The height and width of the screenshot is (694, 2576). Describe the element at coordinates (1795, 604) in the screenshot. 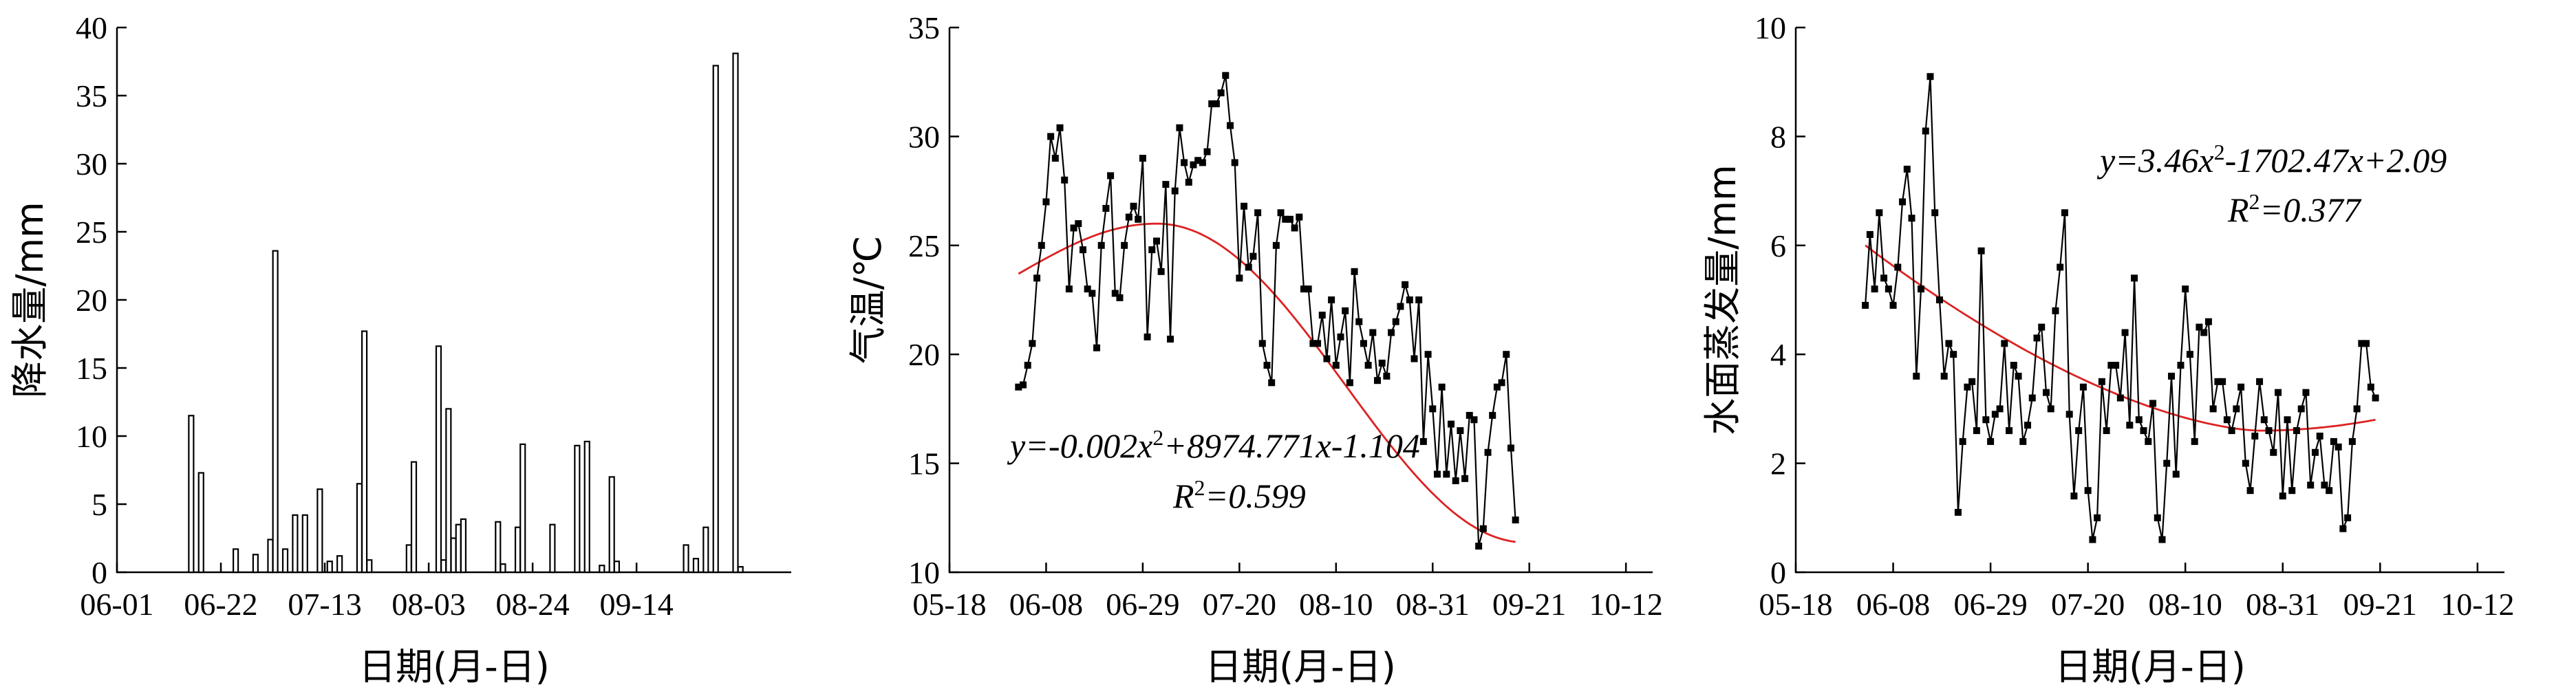

I see `evaporation-x-tick-label: 05-18` at that location.